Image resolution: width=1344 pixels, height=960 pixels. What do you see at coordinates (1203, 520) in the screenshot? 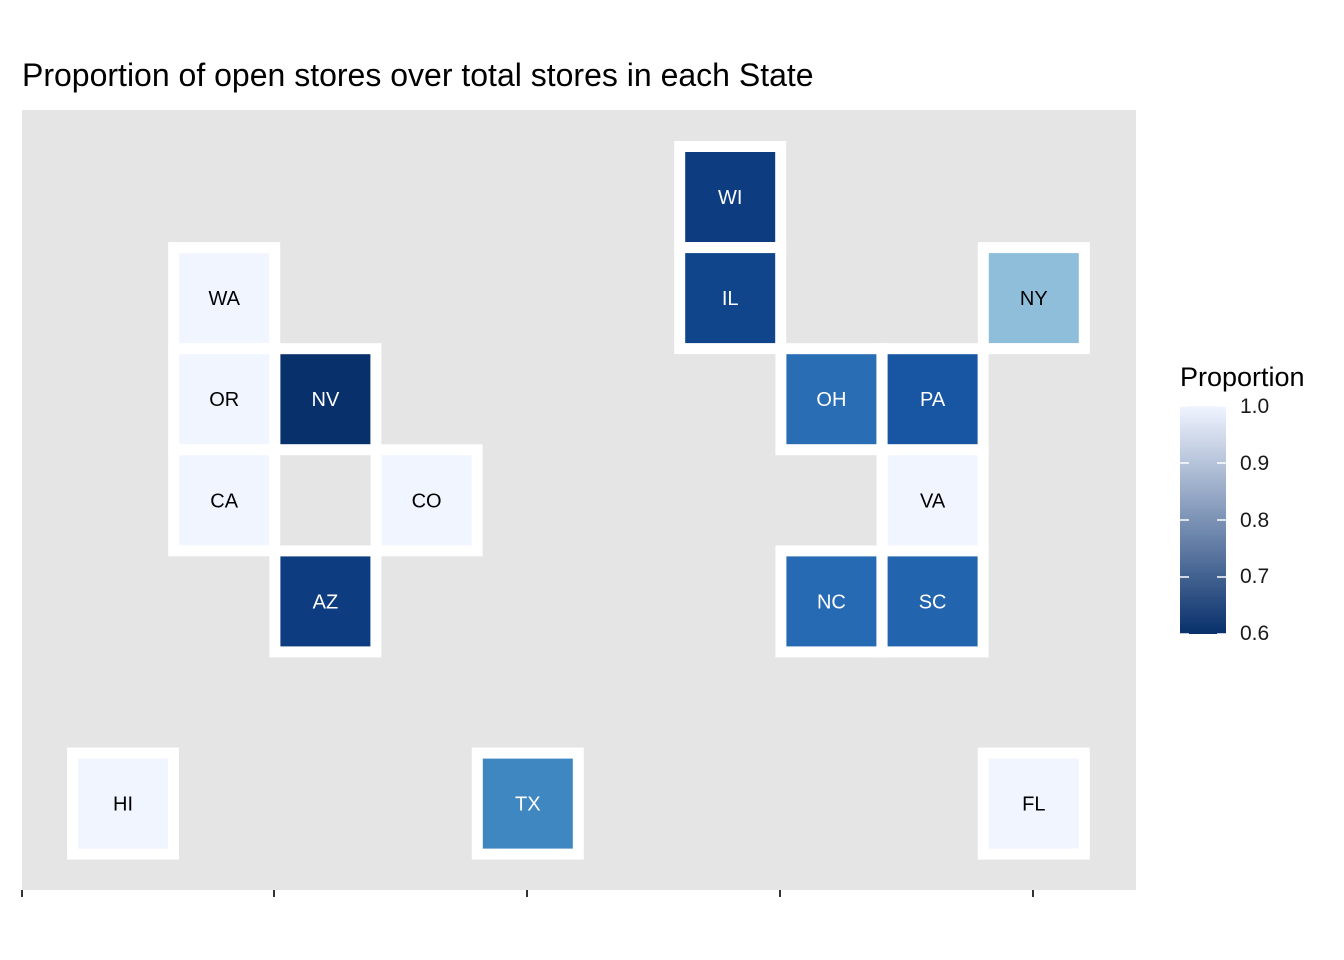
I see `legend-tick-marks` at bounding box center [1203, 520].